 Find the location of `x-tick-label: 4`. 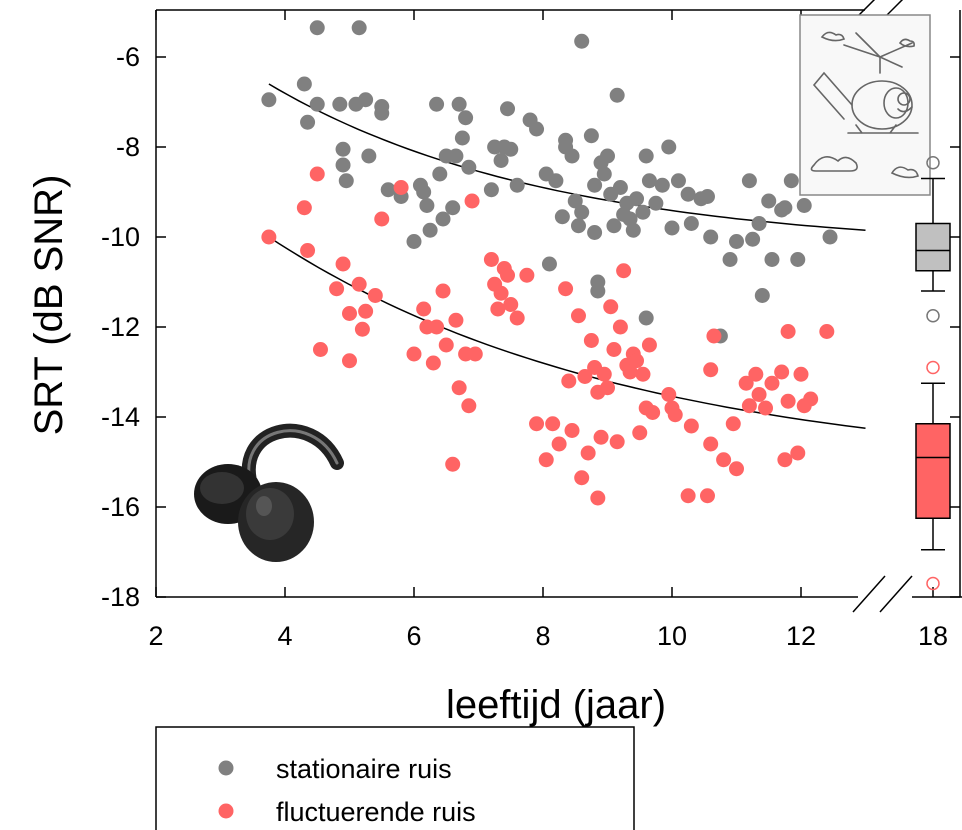

x-tick-label: 4 is located at coordinates (284, 636).